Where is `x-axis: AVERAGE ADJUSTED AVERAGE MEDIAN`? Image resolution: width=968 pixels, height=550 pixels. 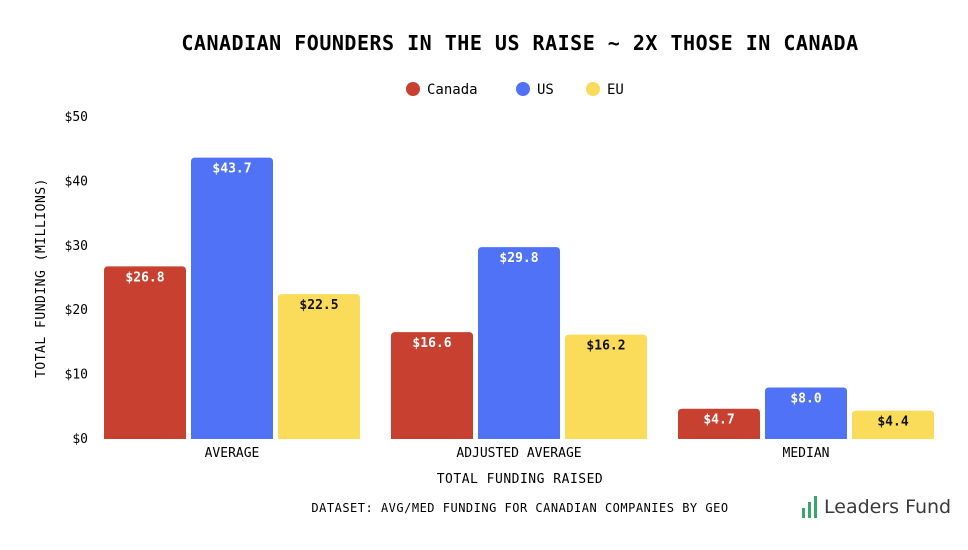 x-axis: AVERAGE ADJUSTED AVERAGE MEDIAN is located at coordinates (517, 453).